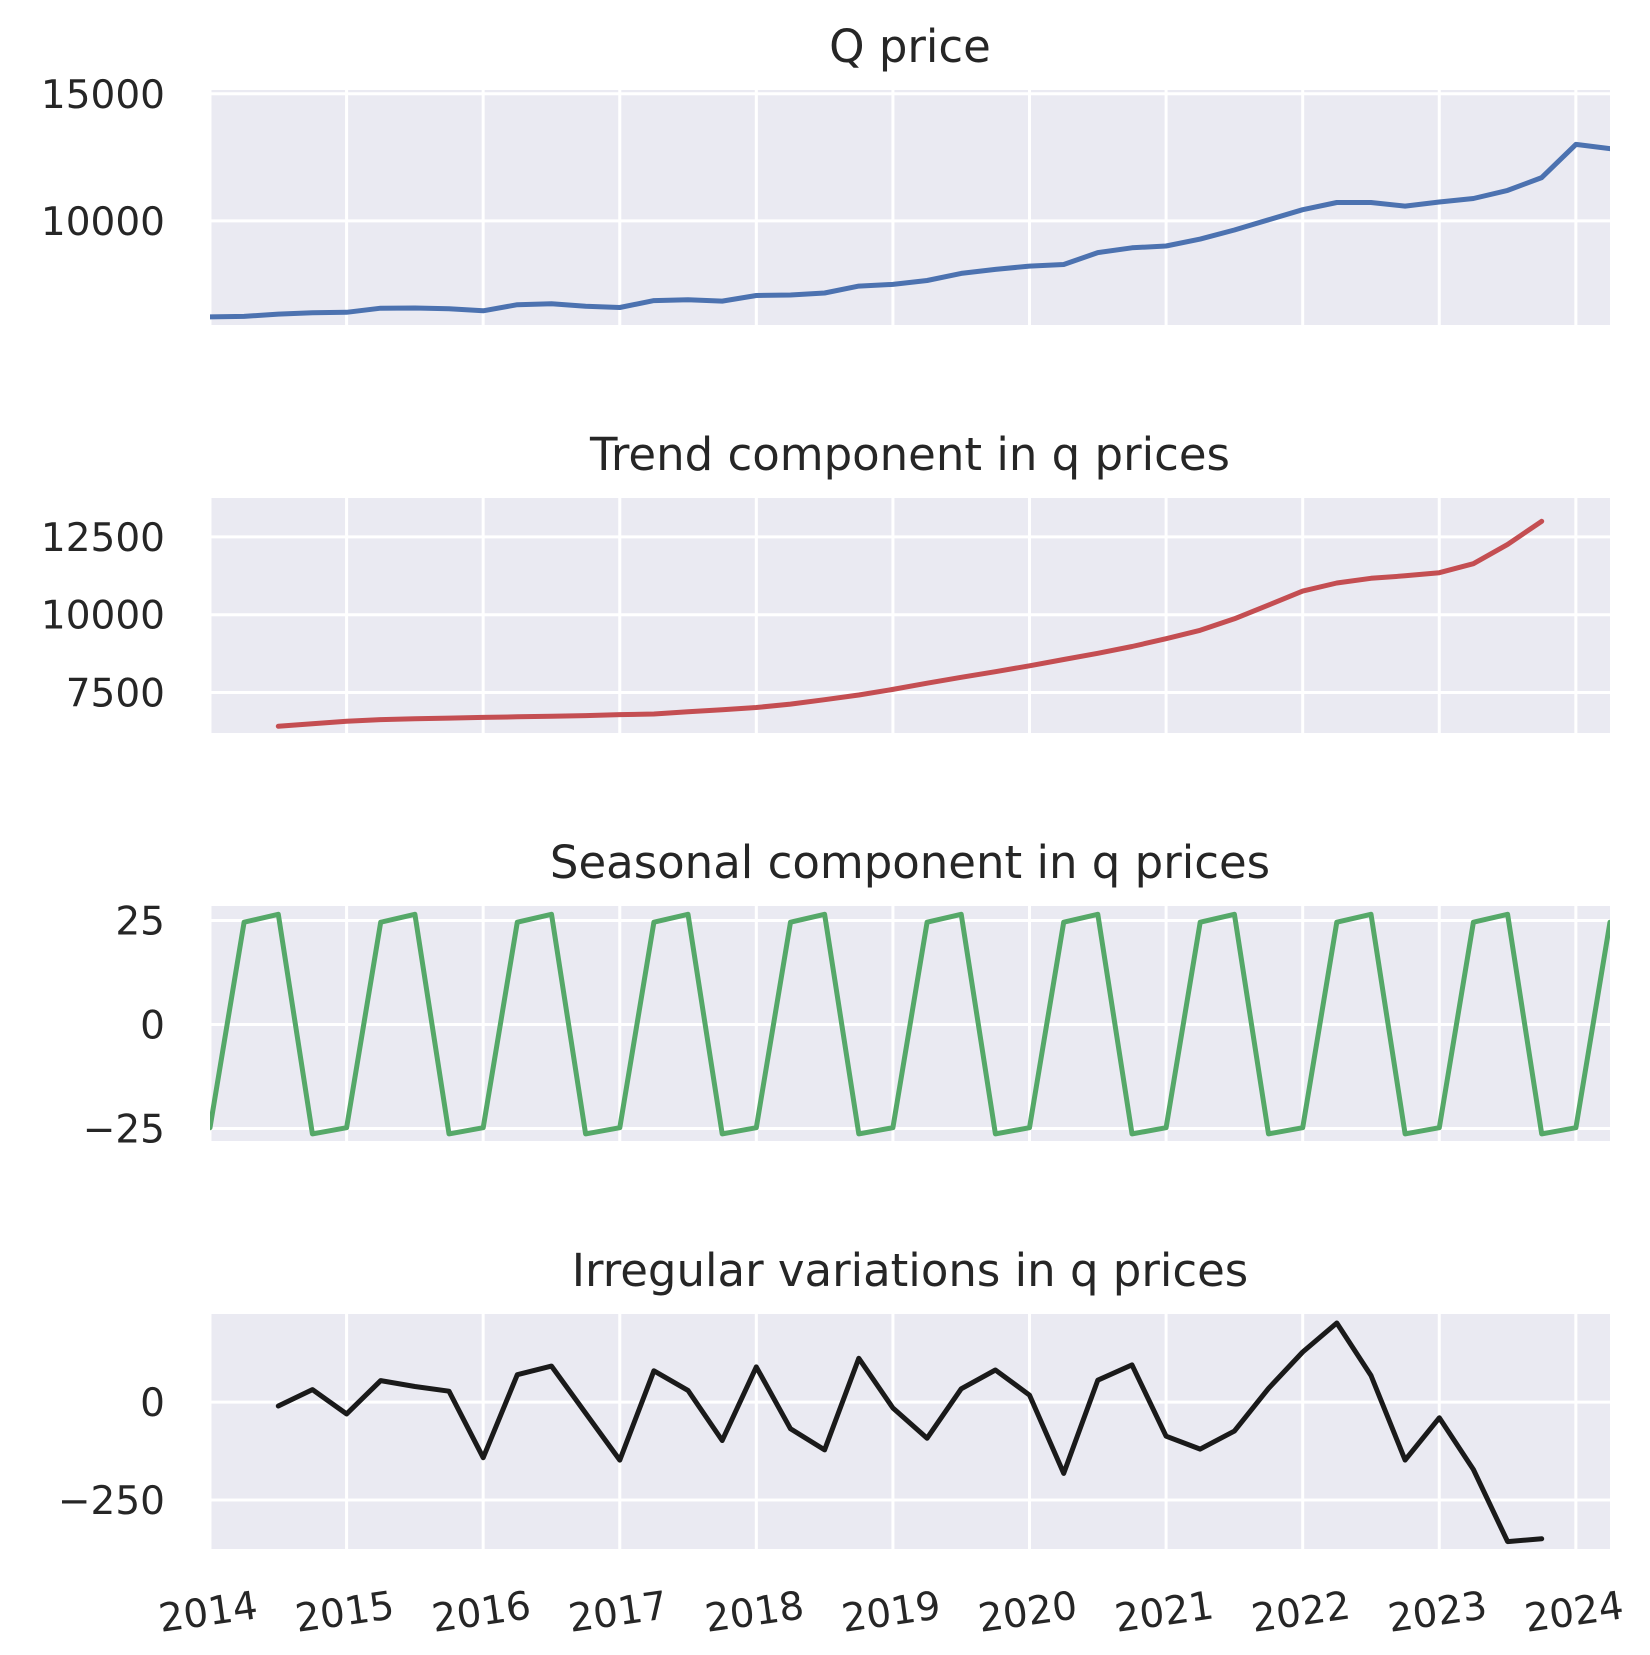 This screenshot has width=1650, height=1655. Describe the element at coordinates (910, 1270) in the screenshot. I see `subplot-title: Irregular variations in q prices` at that location.